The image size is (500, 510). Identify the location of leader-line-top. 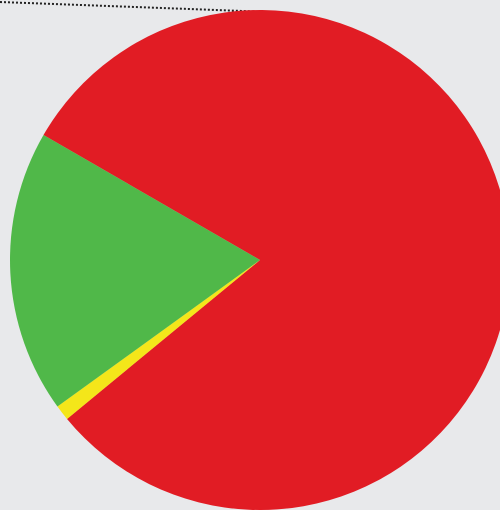
(135, 7).